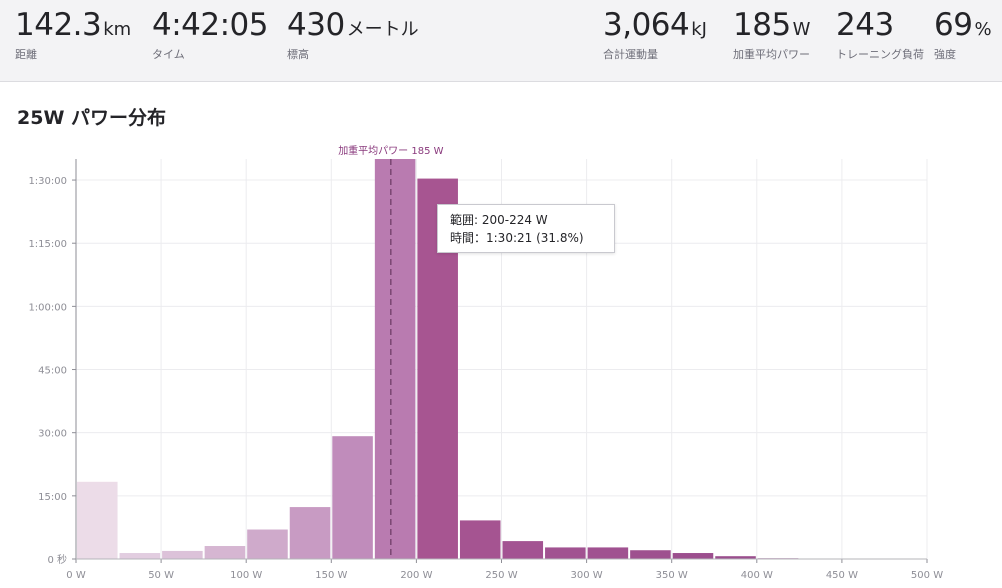  I want to click on bar-tooltip: 範囲: 200-224 W 時間：1:30:21 (31.8%), so click(526, 228).